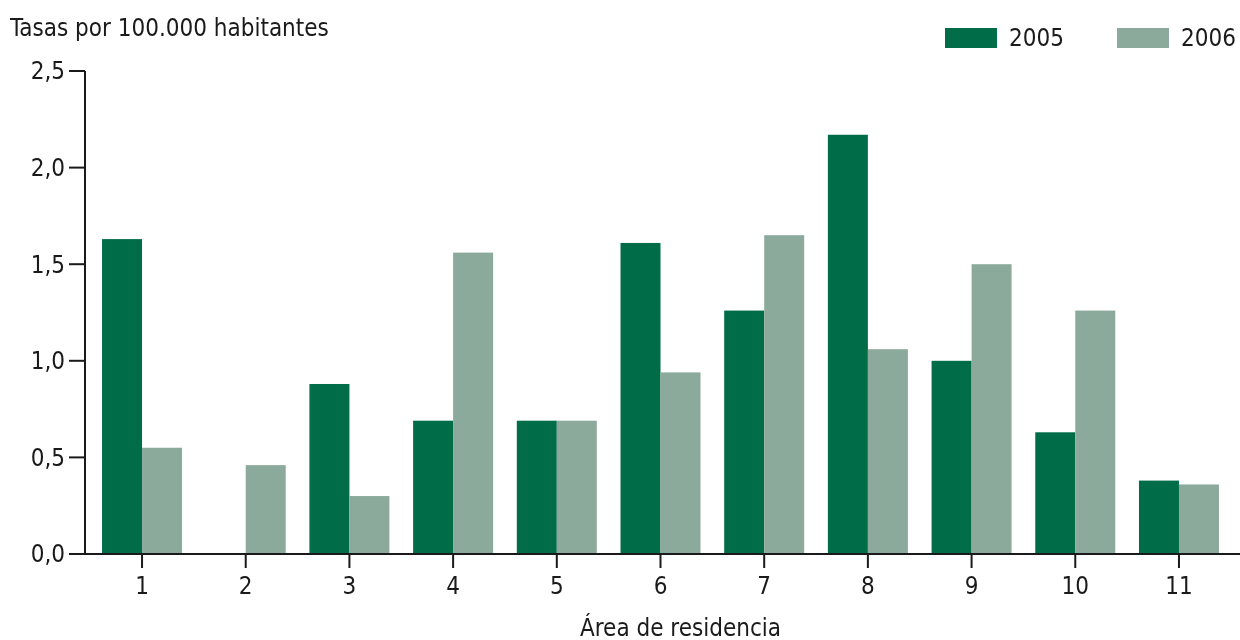 The height and width of the screenshot is (640, 1240). I want to click on y-tick-label: 2,5, so click(47, 71).